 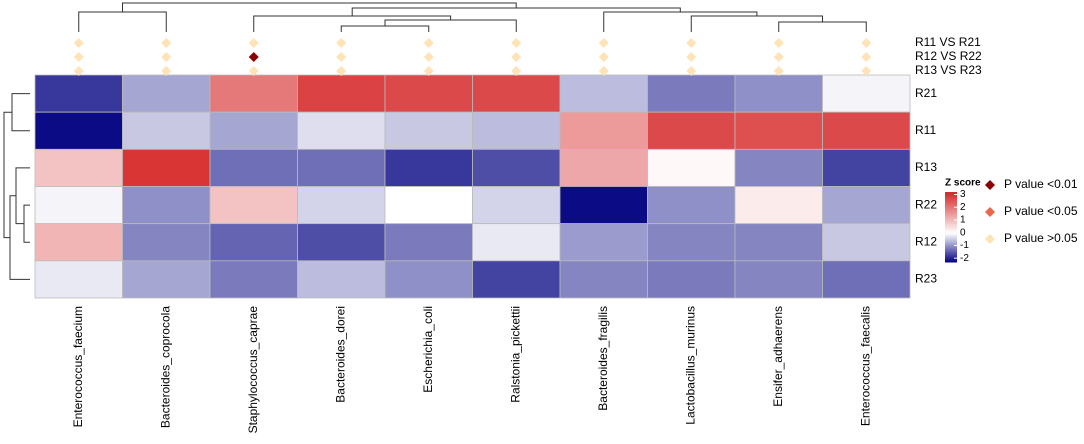 What do you see at coordinates (963, 220) in the screenshot?
I see `colorbar-tick-label: 1` at bounding box center [963, 220].